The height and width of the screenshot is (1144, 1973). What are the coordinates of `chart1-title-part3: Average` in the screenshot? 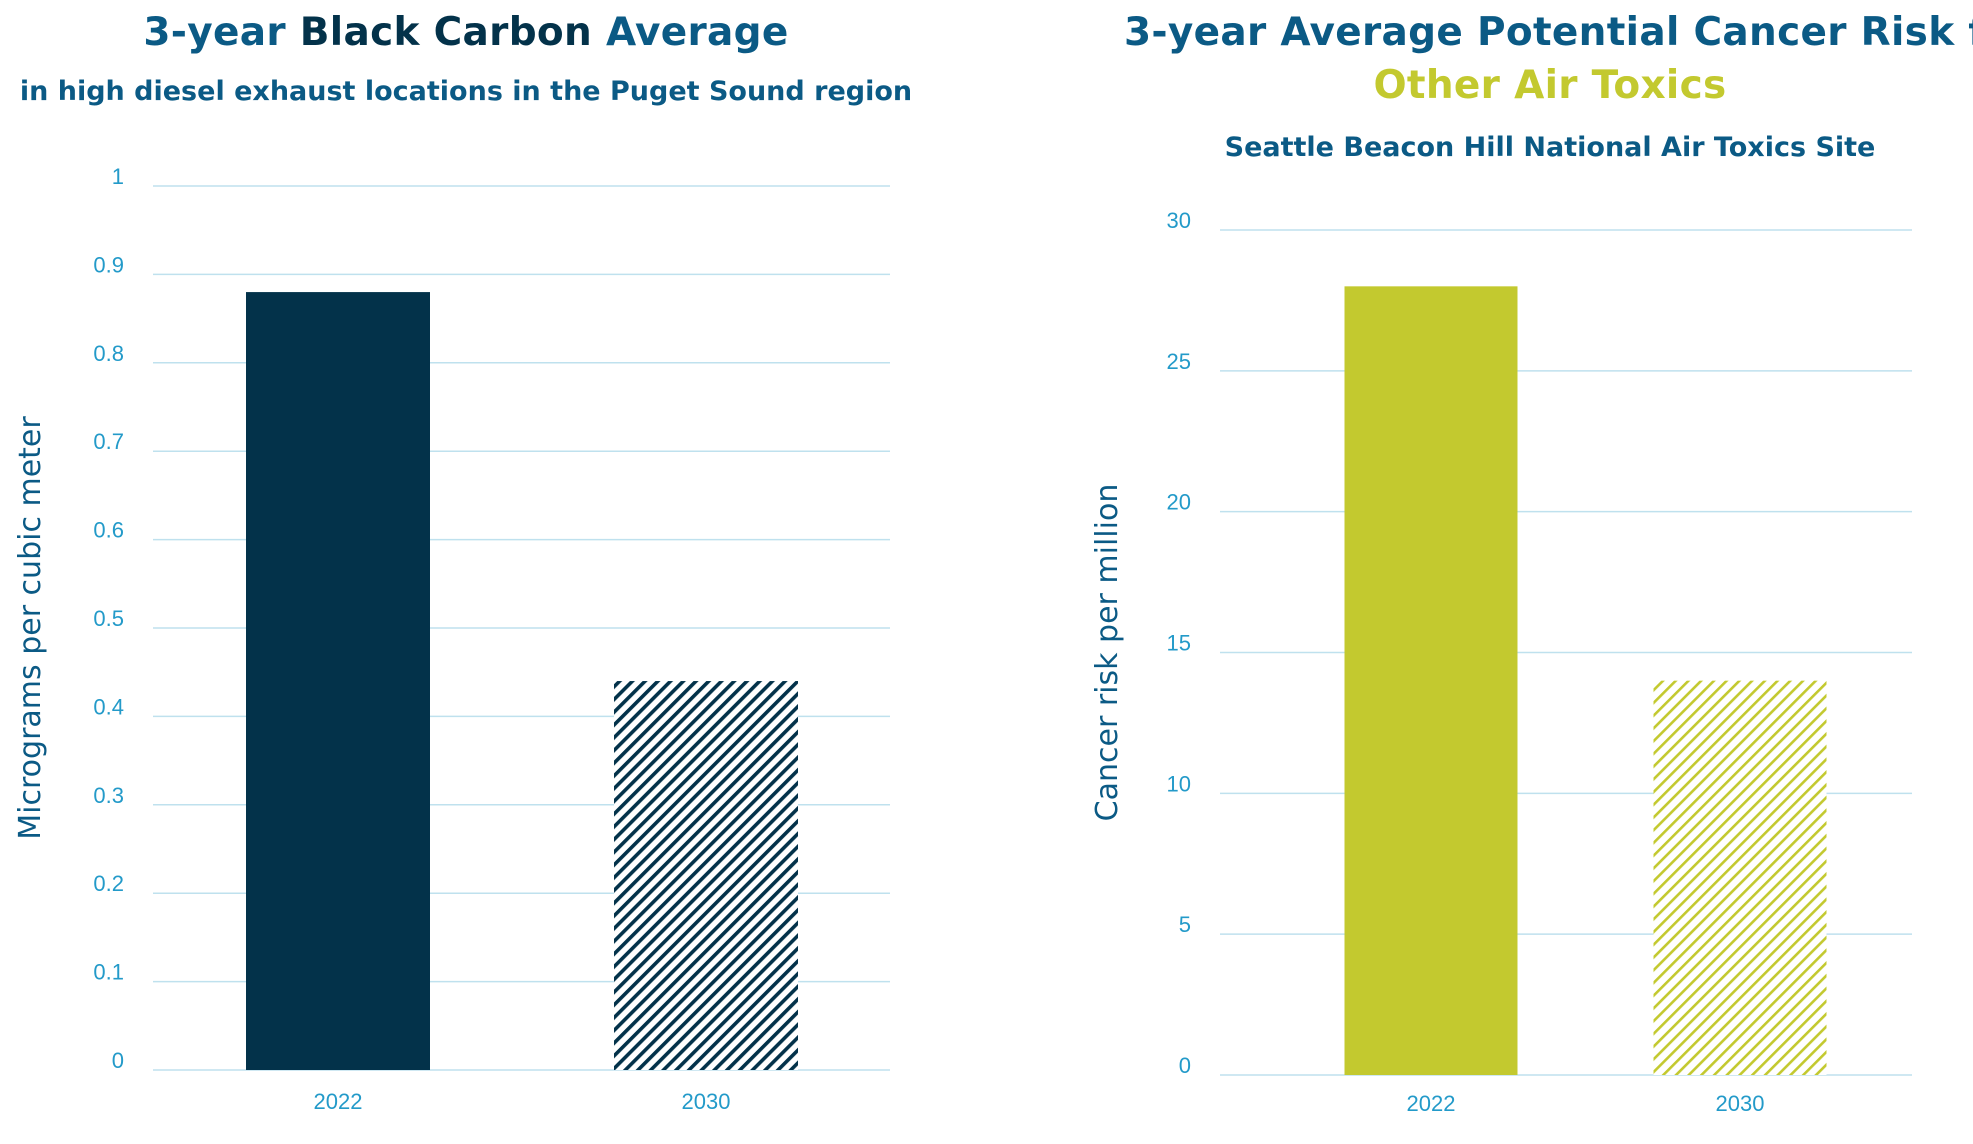 It's located at (690, 32).